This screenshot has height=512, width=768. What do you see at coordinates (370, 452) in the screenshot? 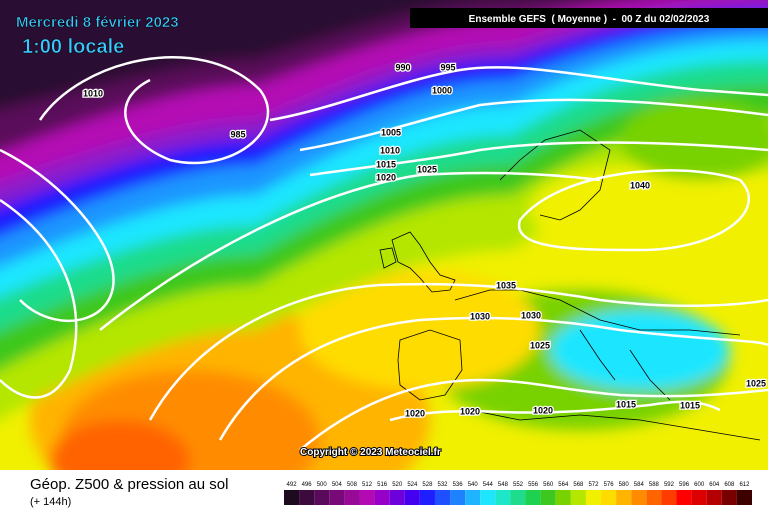
I see `copyright: Copyright © 2023 Meteociel.fr` at bounding box center [370, 452].